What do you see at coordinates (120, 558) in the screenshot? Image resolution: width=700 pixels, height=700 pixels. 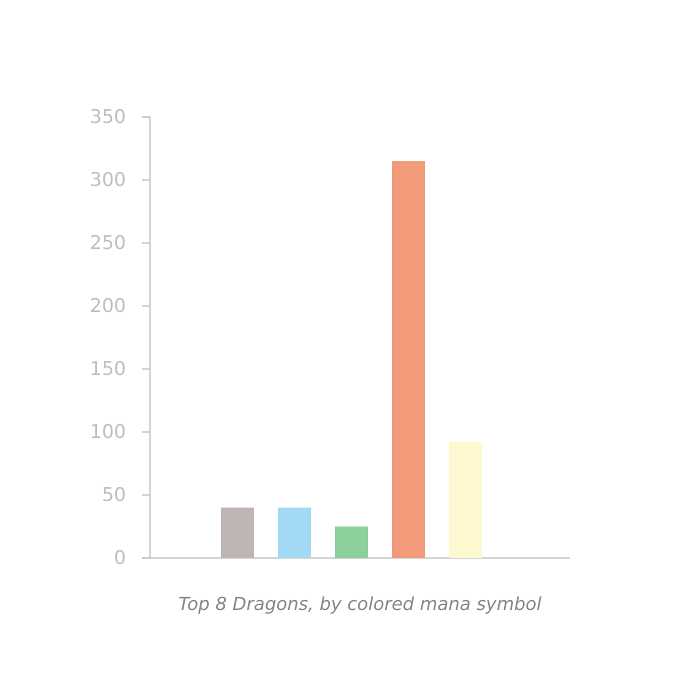 I see `y-tick-label: 0` at bounding box center [120, 558].